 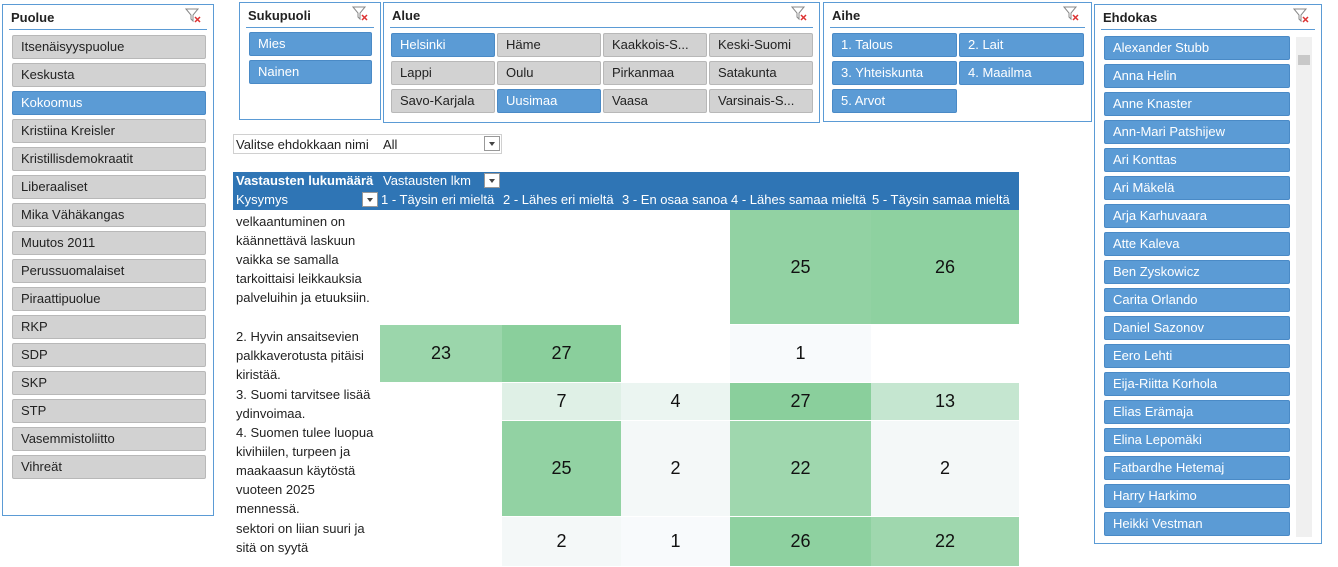 What do you see at coordinates (441, 200) in the screenshot?
I see `column-header: 1 - Täysin eri mieltä` at bounding box center [441, 200].